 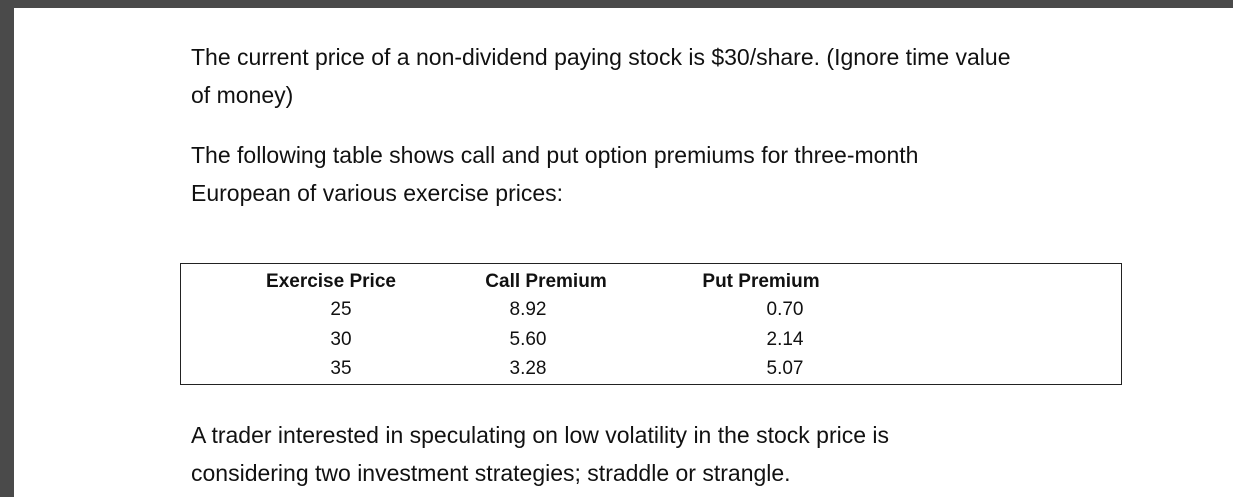 I want to click on header-call-premium: Call Premium, so click(x=546, y=281).